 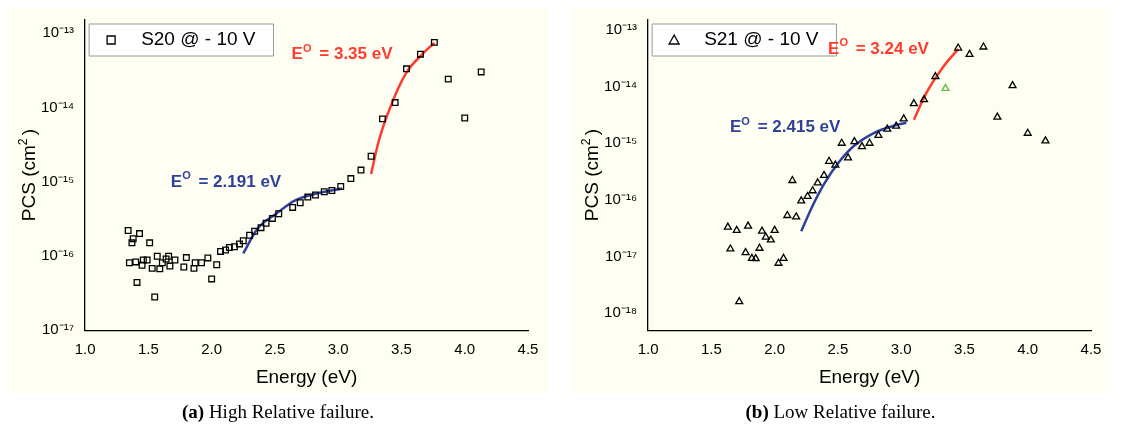 I want to click on x-tick-label: 2.0, so click(x=774, y=349).